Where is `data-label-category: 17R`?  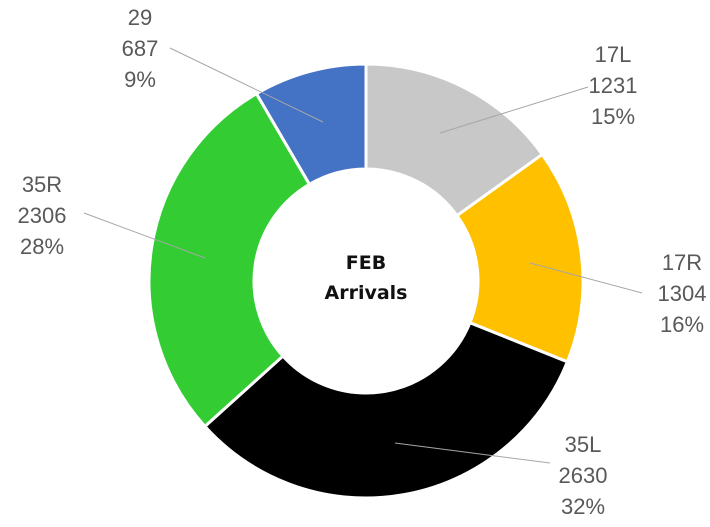
data-label-category: 17R is located at coordinates (682, 262).